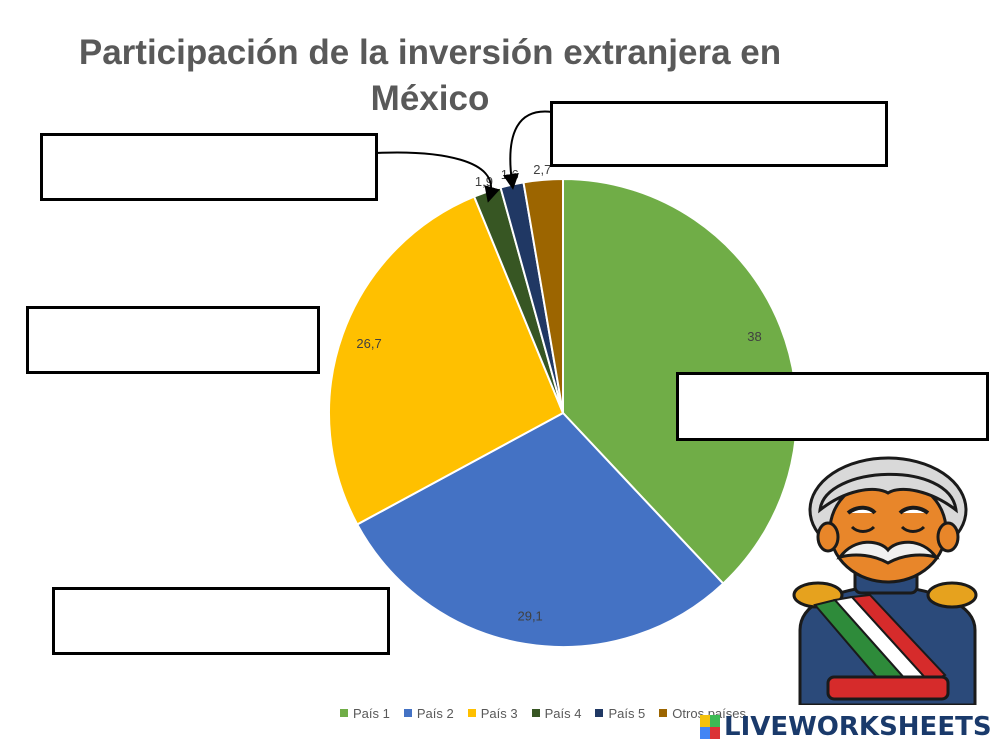 The width and height of the screenshot is (1000, 750). Describe the element at coordinates (368, 343) in the screenshot. I see `slice-value-label-3: 26,7` at that location.